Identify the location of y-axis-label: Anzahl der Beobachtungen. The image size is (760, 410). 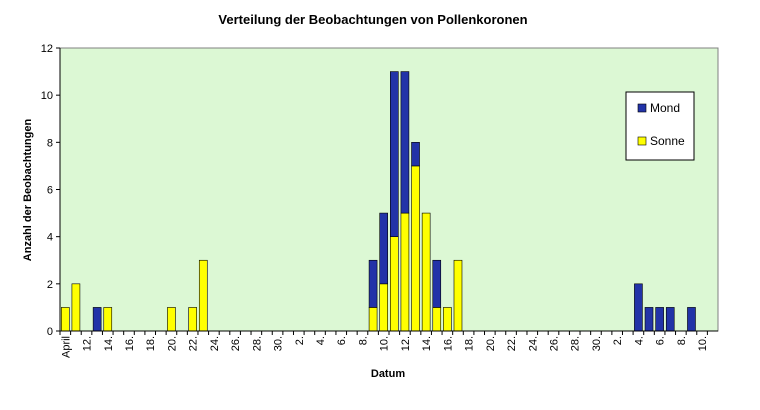
(28, 190).